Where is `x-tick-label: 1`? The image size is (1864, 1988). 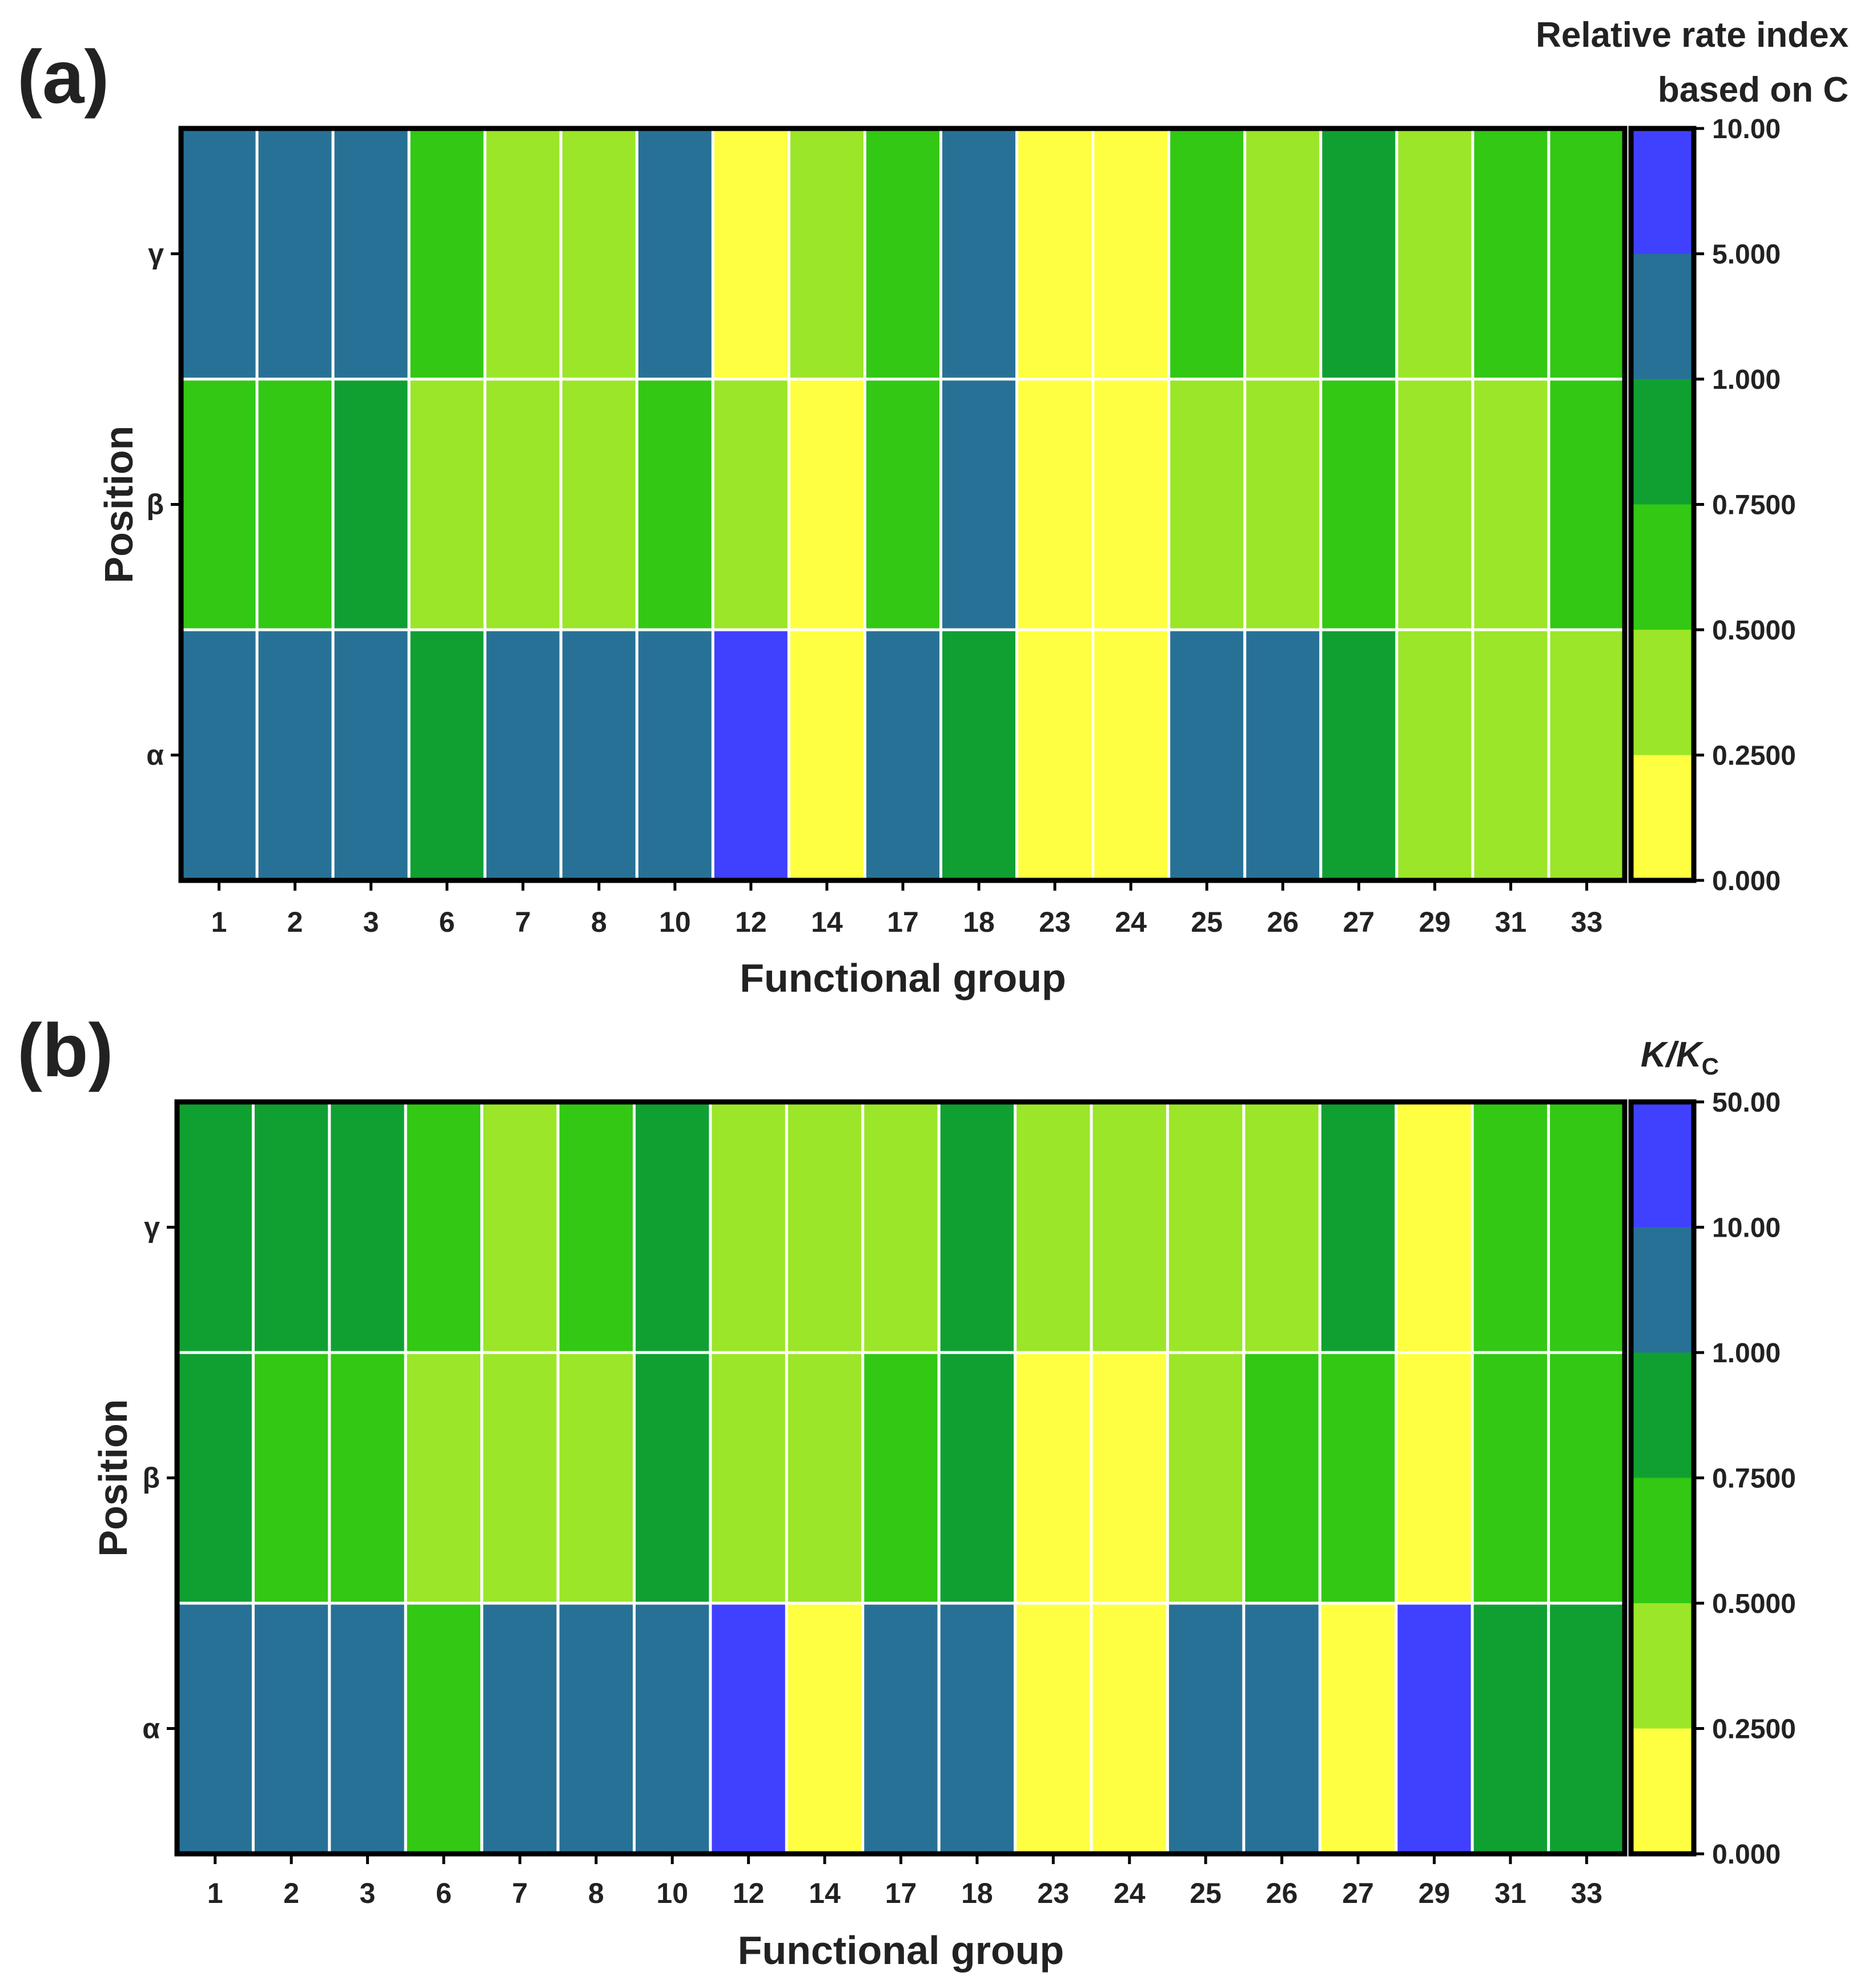 x-tick-label: 1 is located at coordinates (215, 1893).